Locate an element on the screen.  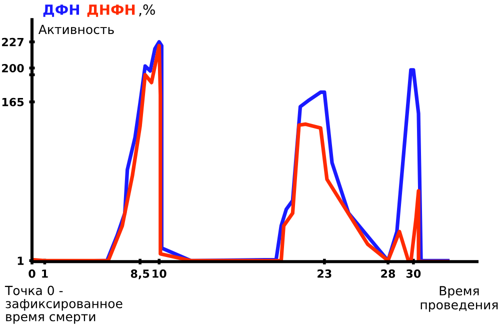
y-axis-title: Активность is located at coordinates (76, 29).